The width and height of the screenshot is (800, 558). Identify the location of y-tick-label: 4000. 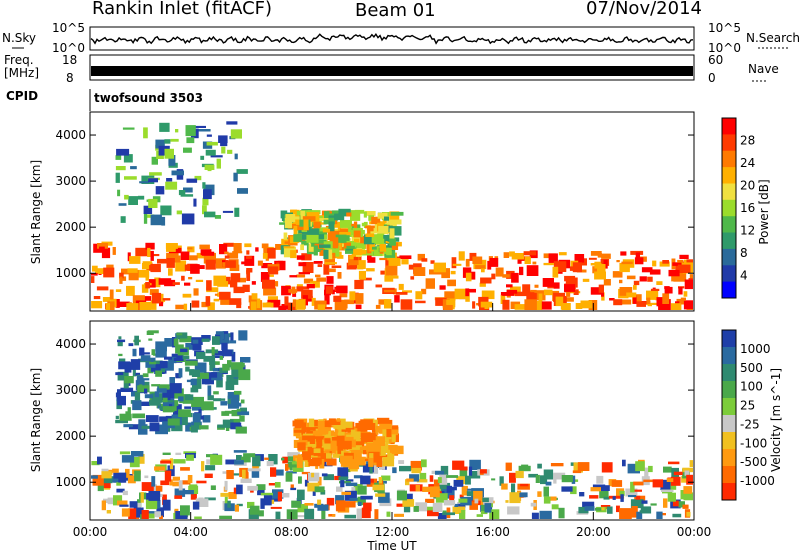
(70, 344).